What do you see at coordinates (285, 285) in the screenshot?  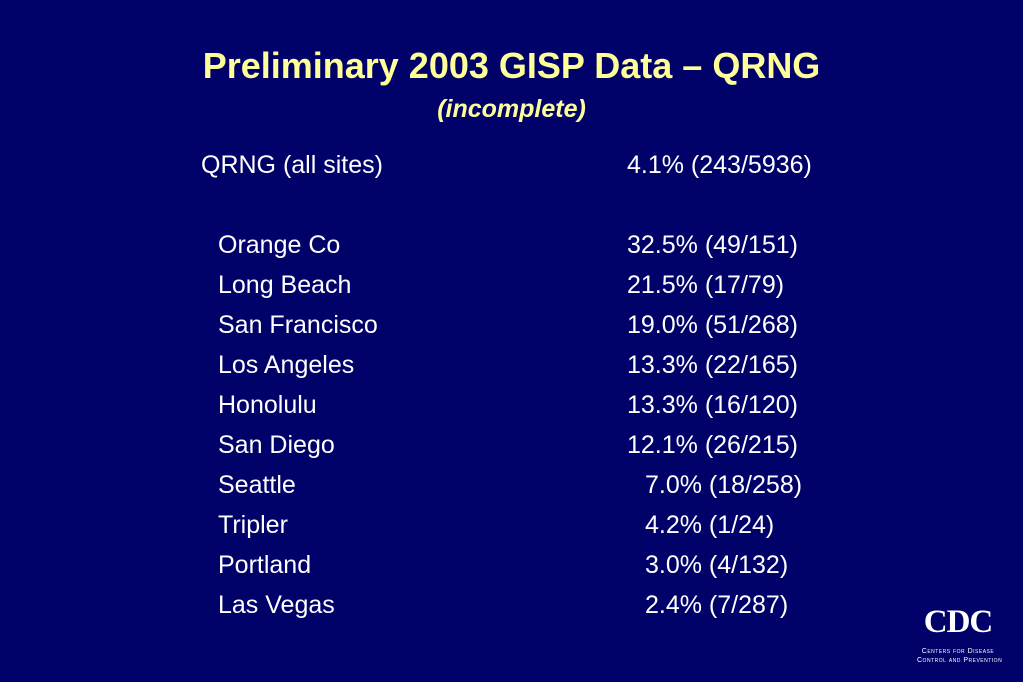 I see `site-label: Long Beach` at bounding box center [285, 285].